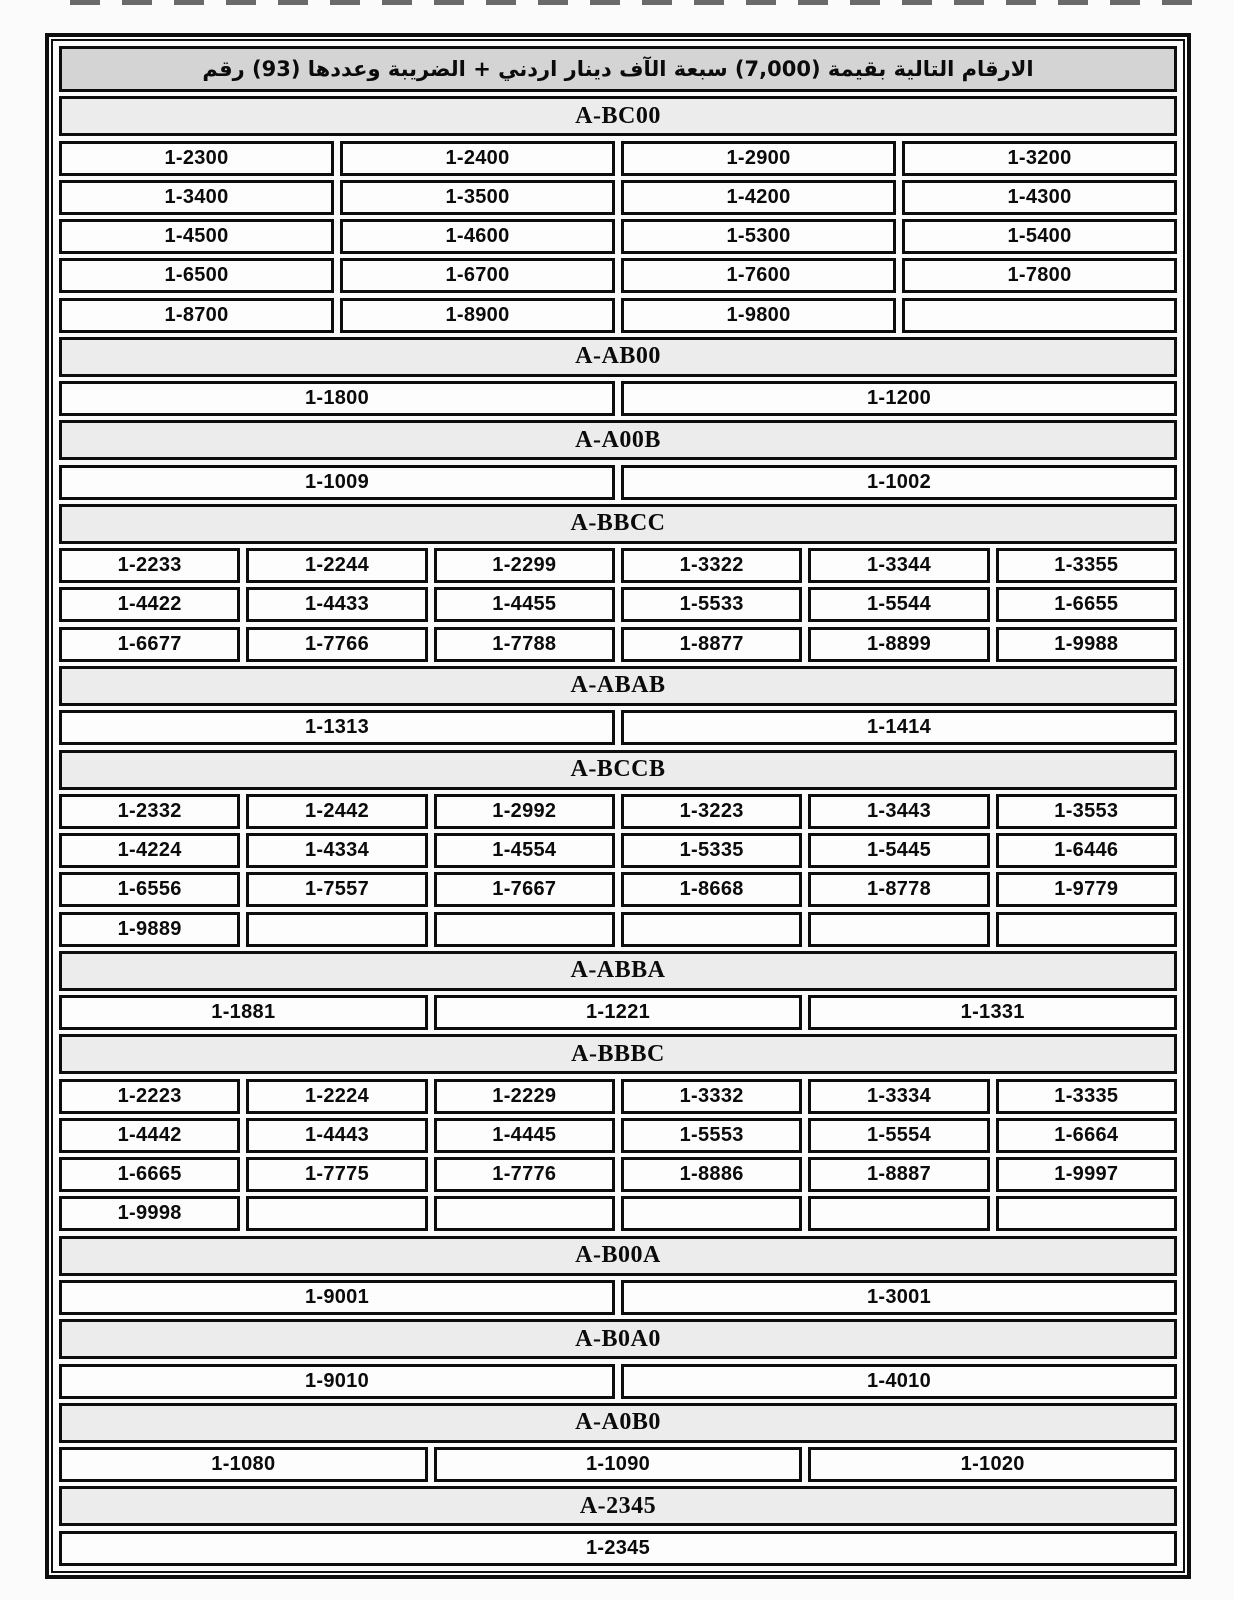 The image size is (1234, 1600). What do you see at coordinates (618, 356) in the screenshot?
I see `section-header-A-AB00: A-AB00` at bounding box center [618, 356].